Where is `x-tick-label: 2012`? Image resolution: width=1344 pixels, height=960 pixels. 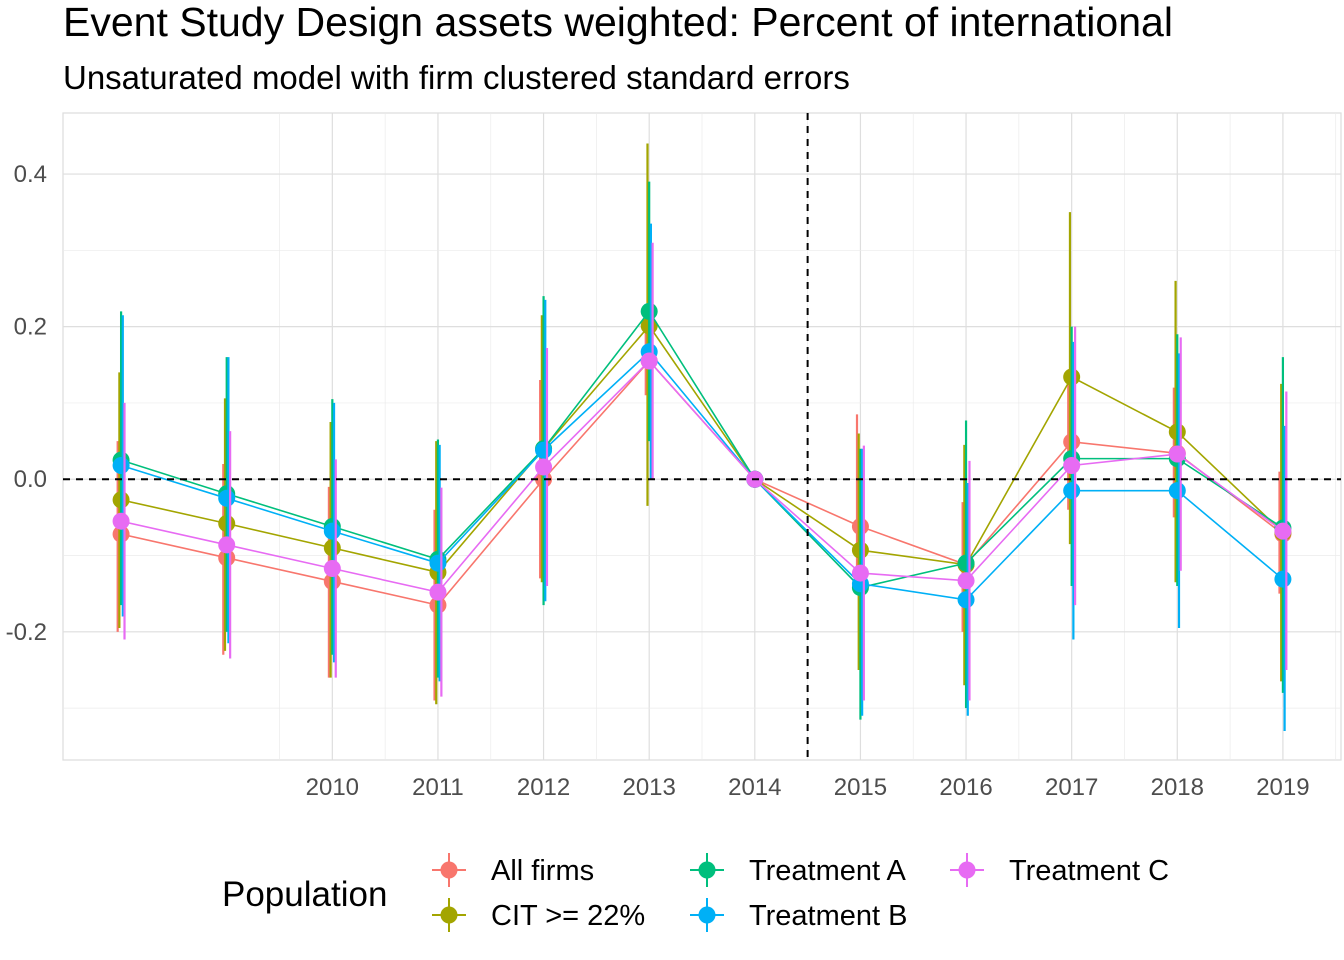 x-tick-label: 2012 is located at coordinates (543, 787).